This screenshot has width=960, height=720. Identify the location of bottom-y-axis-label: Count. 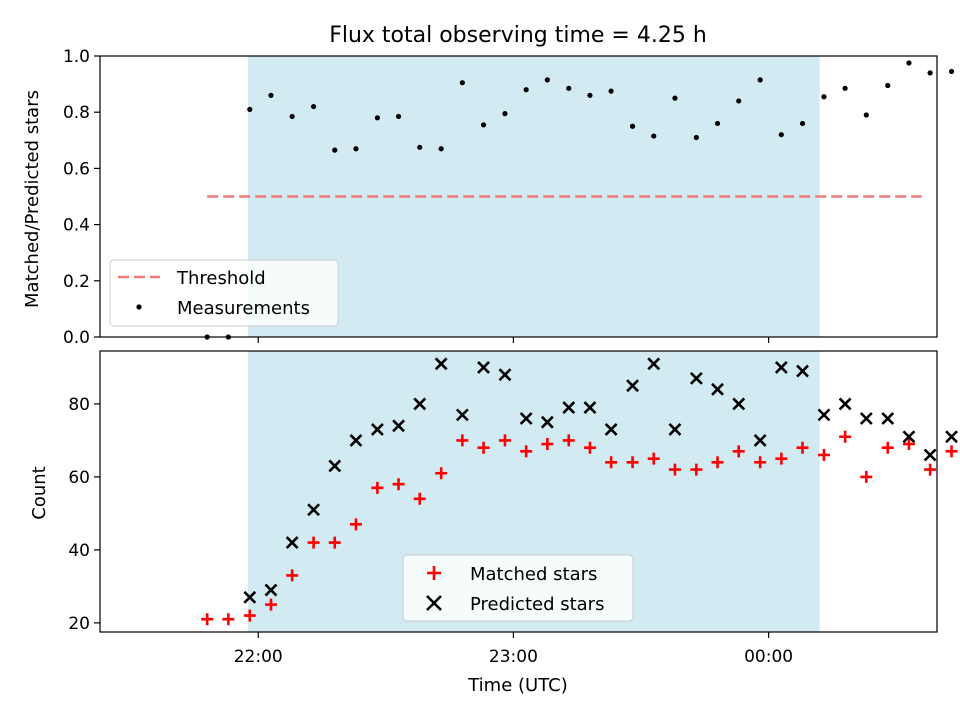
(39, 492).